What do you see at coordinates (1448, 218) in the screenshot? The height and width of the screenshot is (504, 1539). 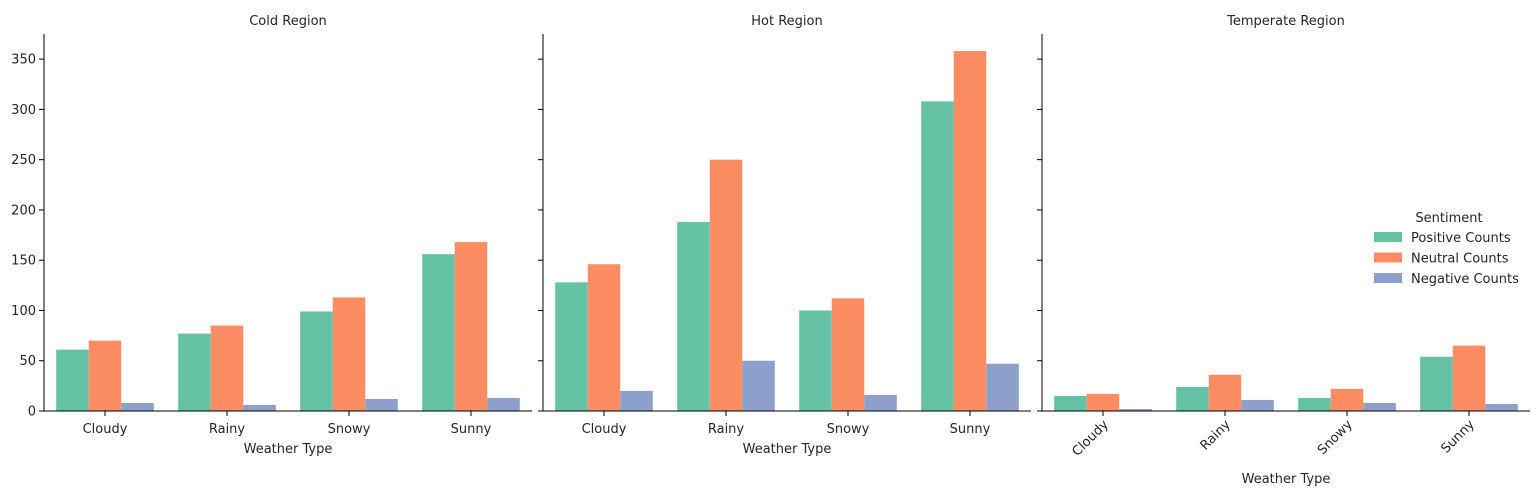 I see `legend-title: Sentiment` at bounding box center [1448, 218].